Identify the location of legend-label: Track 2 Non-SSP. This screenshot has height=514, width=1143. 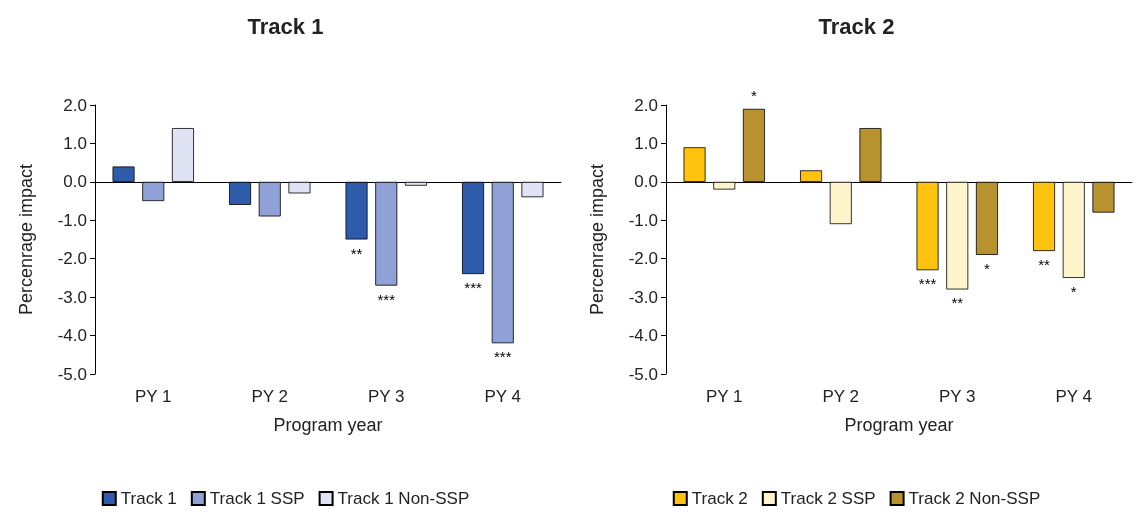
(974, 498).